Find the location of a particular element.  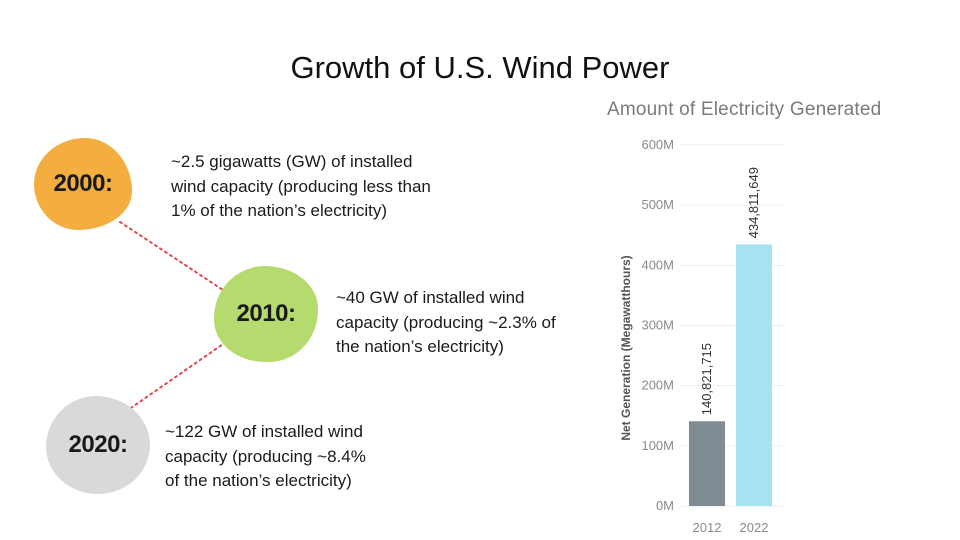

year-badge-2000: 2000: is located at coordinates (83, 184).